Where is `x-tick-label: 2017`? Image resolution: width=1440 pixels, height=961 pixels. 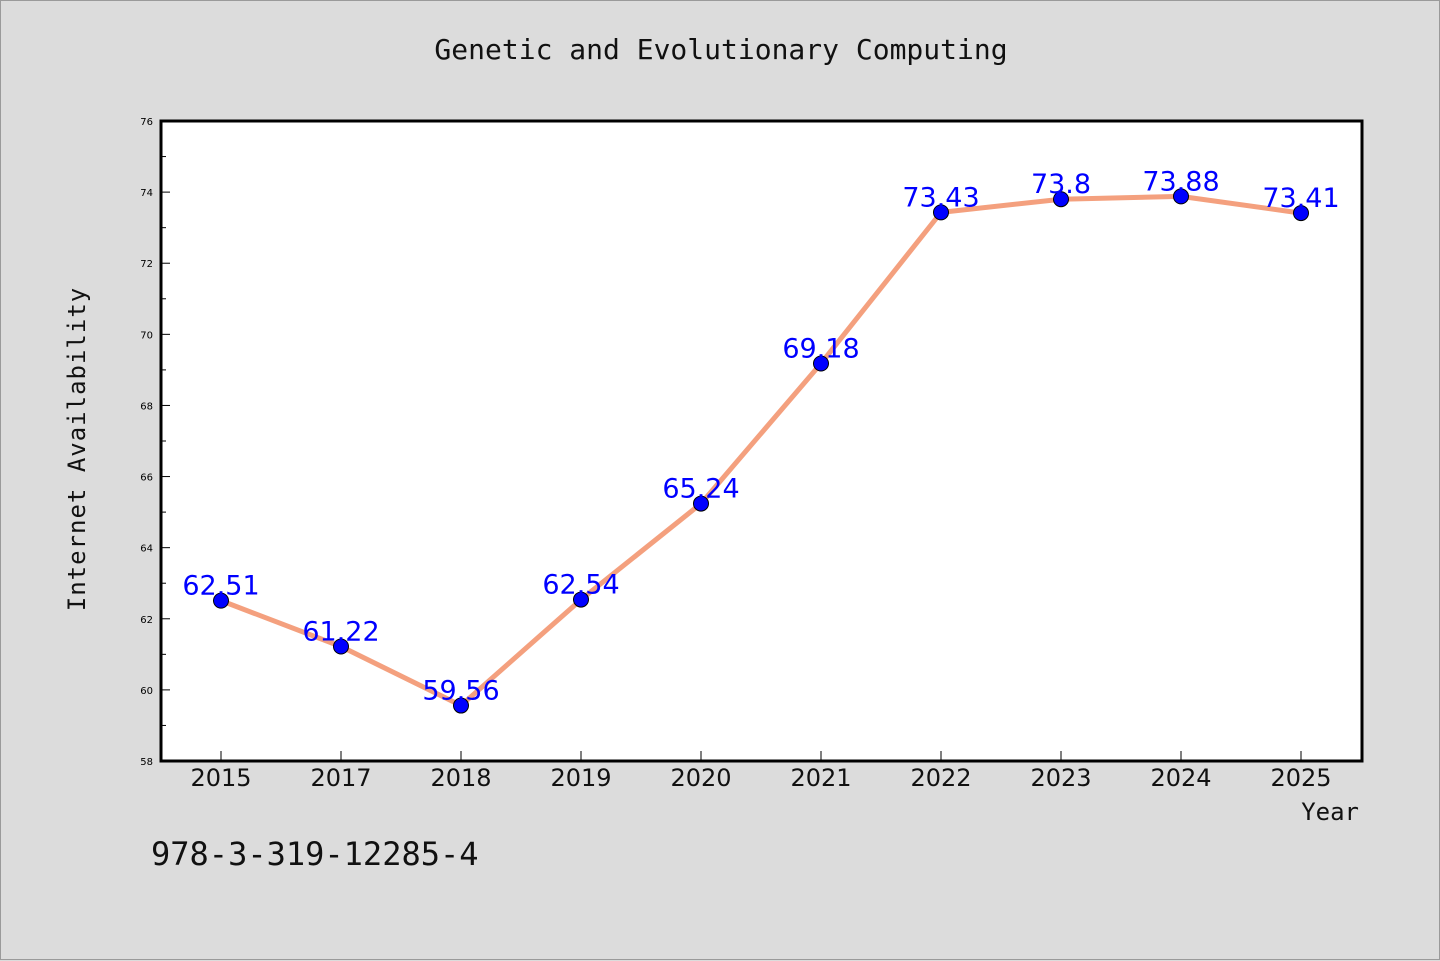
x-tick-label: 2017 is located at coordinates (340, 778).